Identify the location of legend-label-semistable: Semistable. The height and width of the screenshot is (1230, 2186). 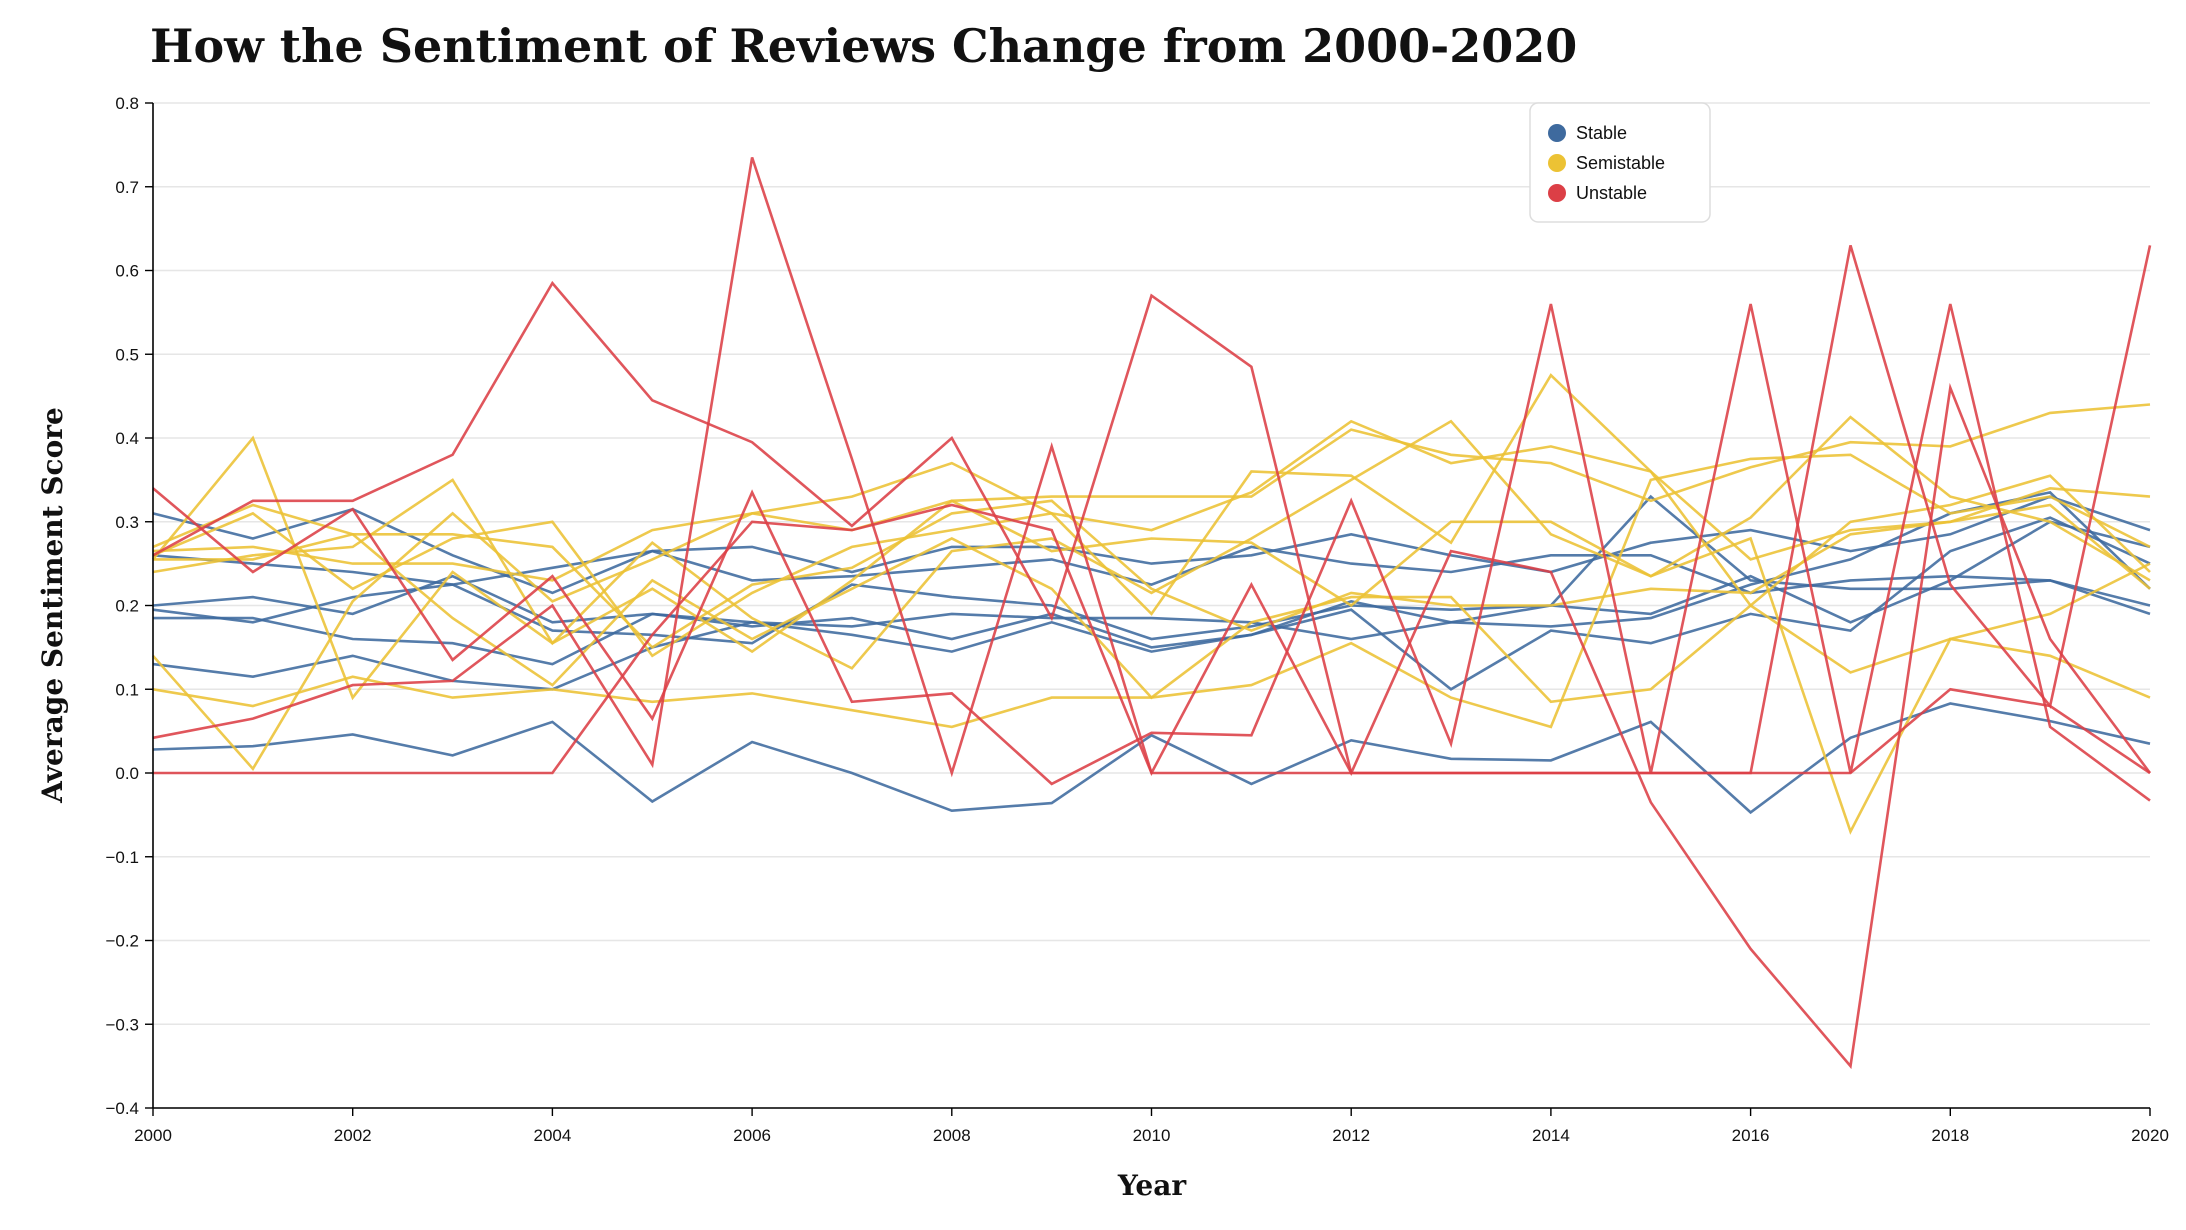
(1620, 163).